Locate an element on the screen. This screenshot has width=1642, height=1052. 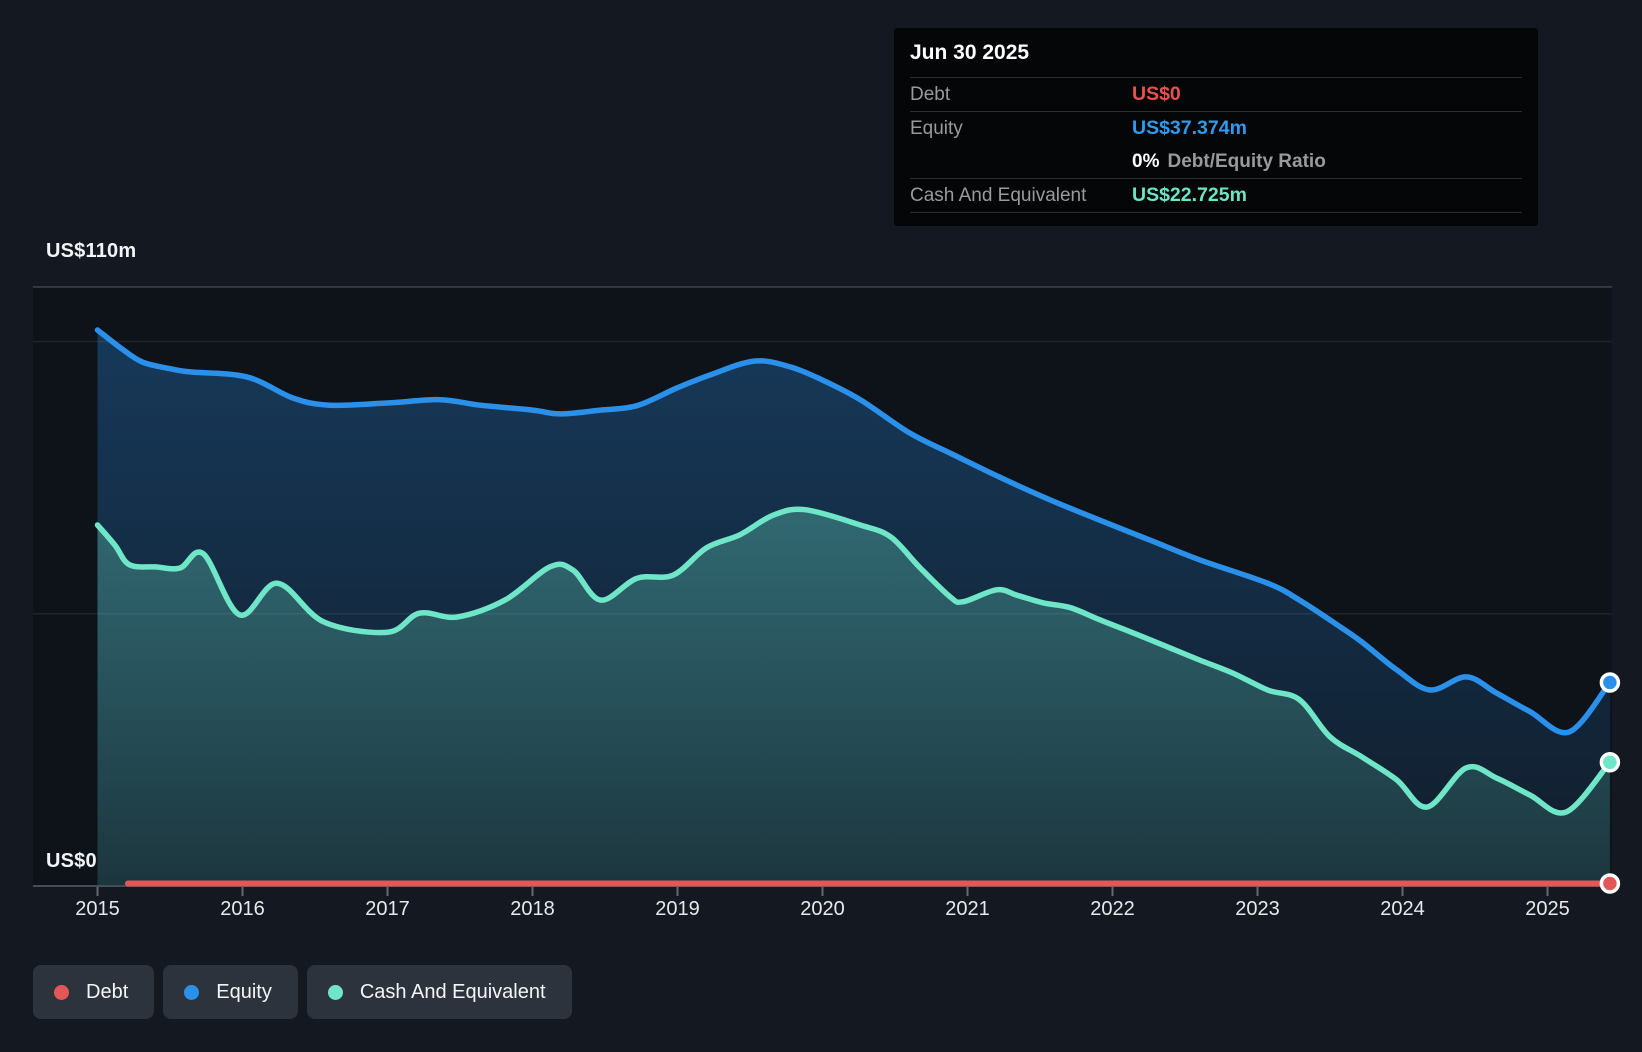
cash-end-marker is located at coordinates (1610, 762).